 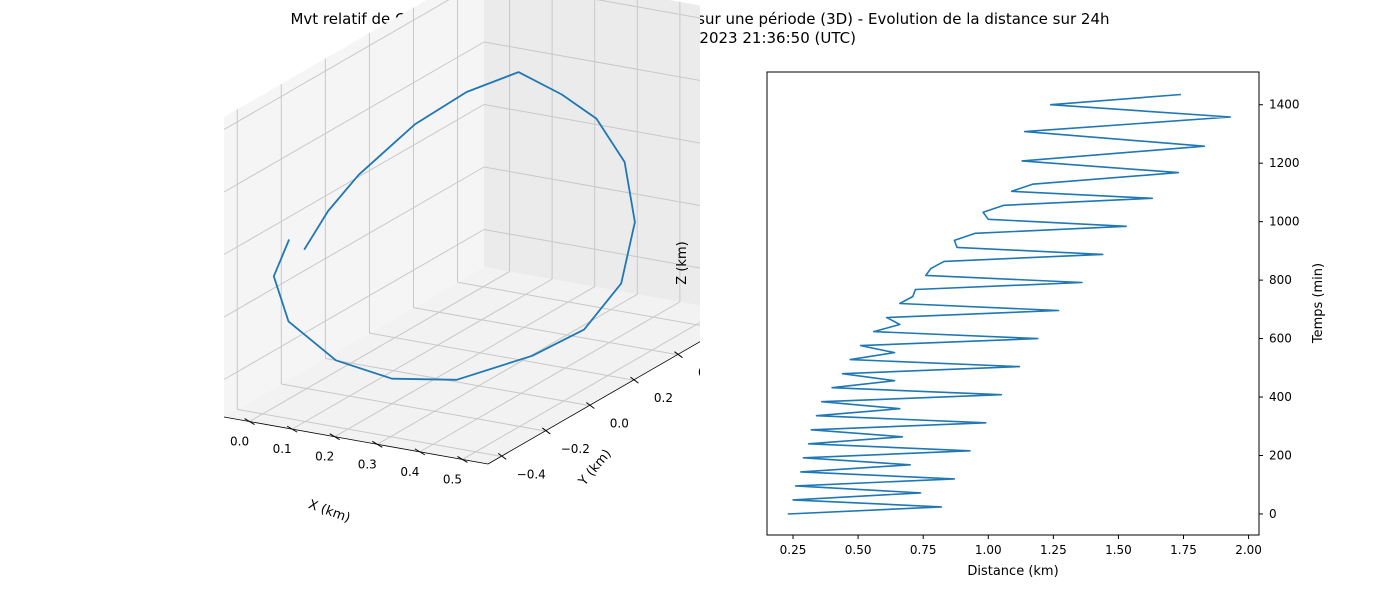 What do you see at coordinates (1118, 550) in the screenshot?
I see `x-tick-label: 1.50` at bounding box center [1118, 550].